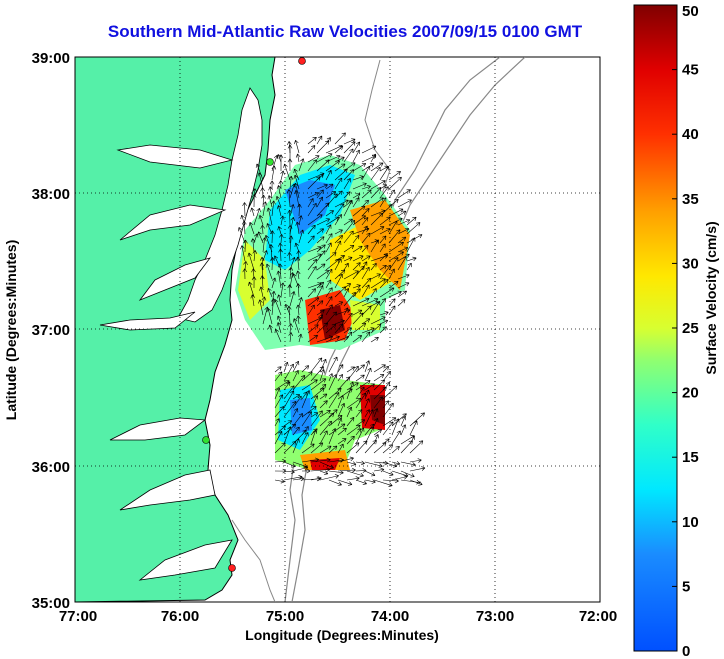  I want to click on velocity-field-north, so click(322, 252).